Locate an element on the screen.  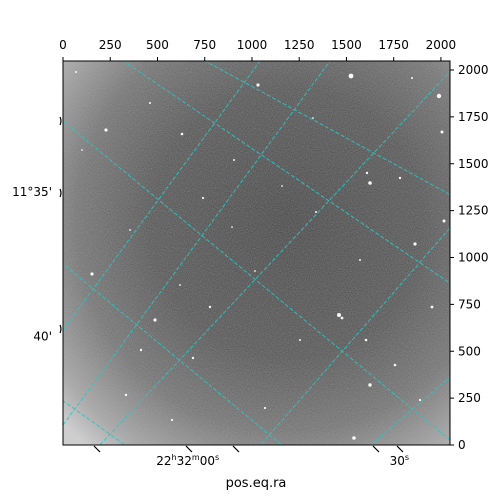
ra-hours: 22 is located at coordinates (163, 461).